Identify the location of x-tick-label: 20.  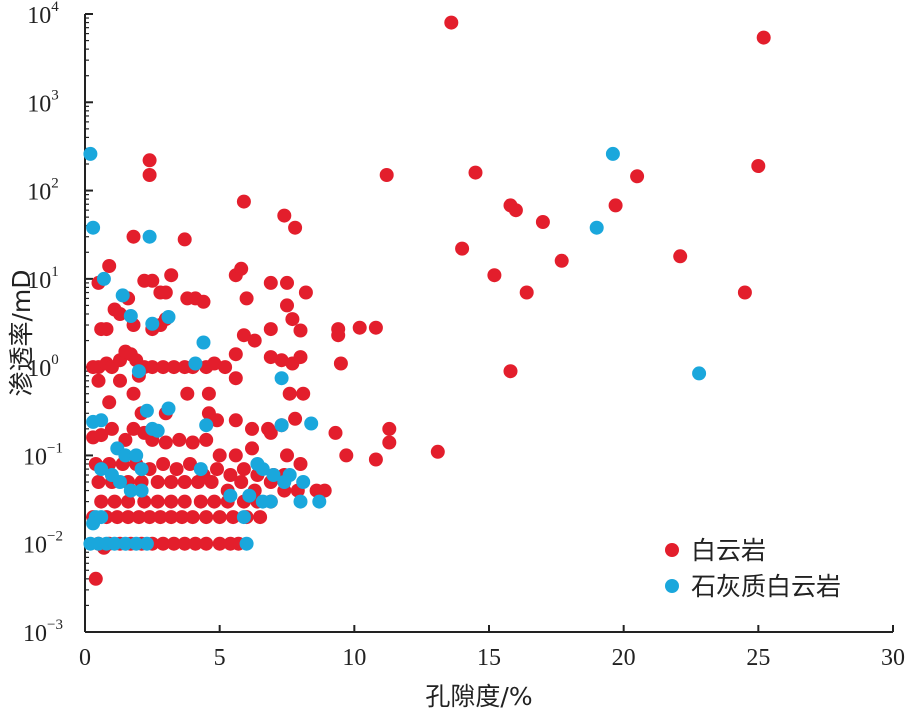
(624, 658).